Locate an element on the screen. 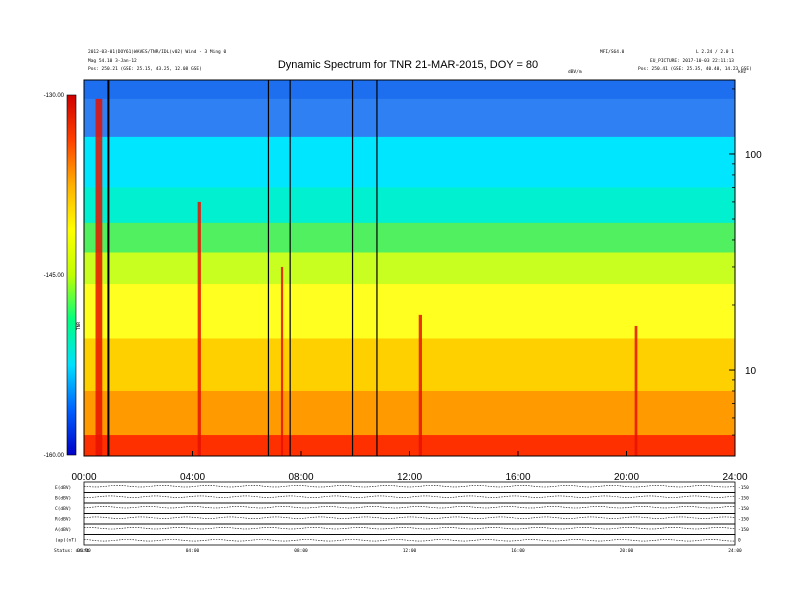  strip-label-3: R(dBV) is located at coordinates (63, 520).